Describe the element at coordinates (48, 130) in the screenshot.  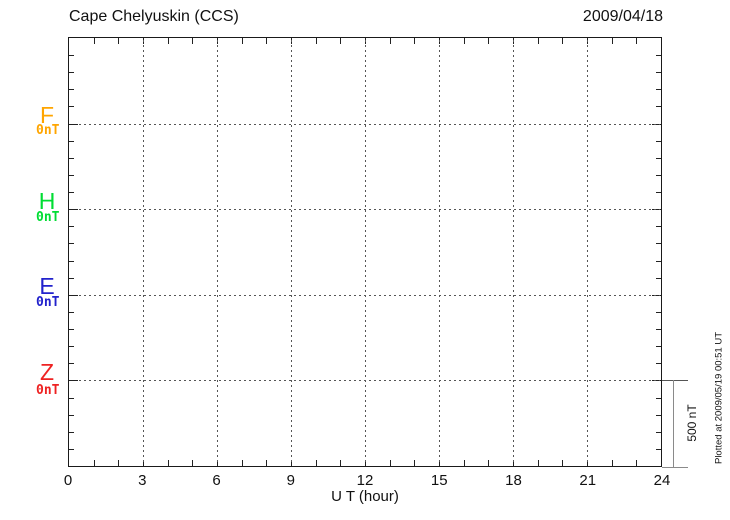
I see `channel-baseline-value-F: 0nT` at that location.